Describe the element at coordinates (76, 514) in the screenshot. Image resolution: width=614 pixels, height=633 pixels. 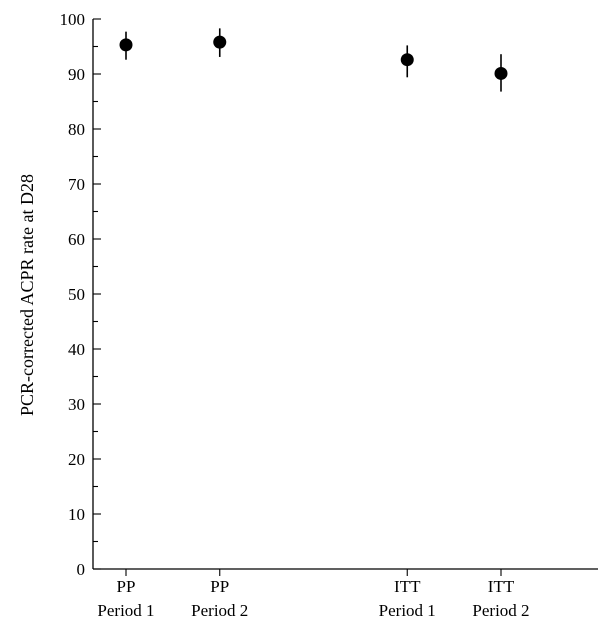
I see `y-tick-label: 10` at that location.